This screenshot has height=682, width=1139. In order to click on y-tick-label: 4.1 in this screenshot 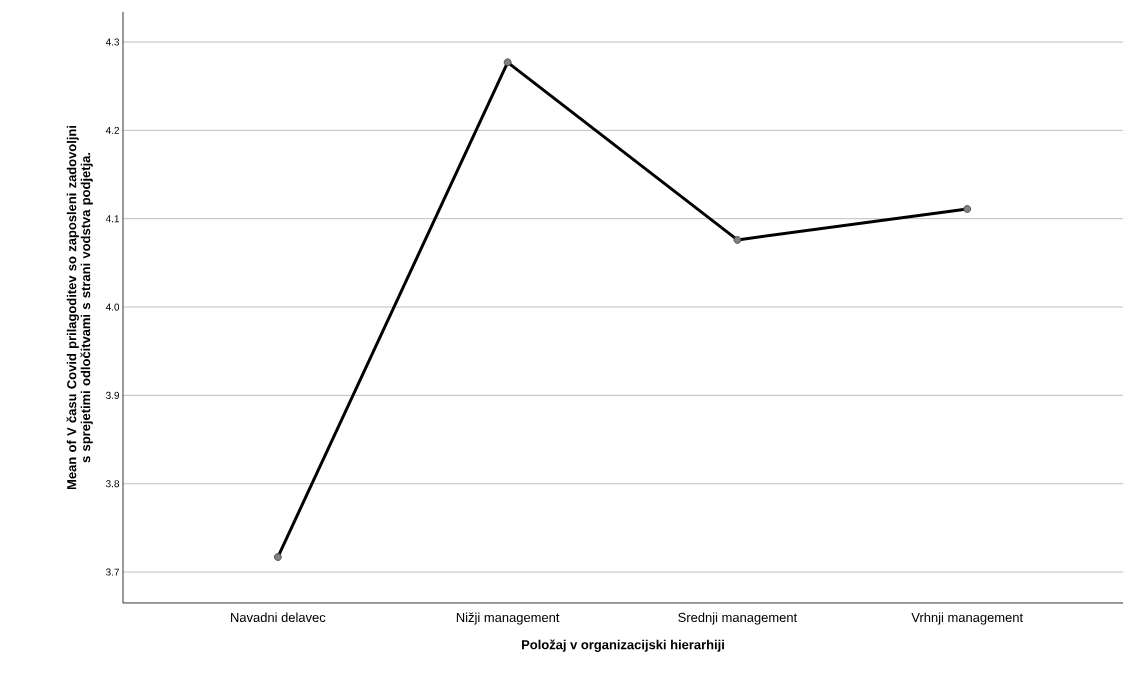, I will do `click(112, 219)`.